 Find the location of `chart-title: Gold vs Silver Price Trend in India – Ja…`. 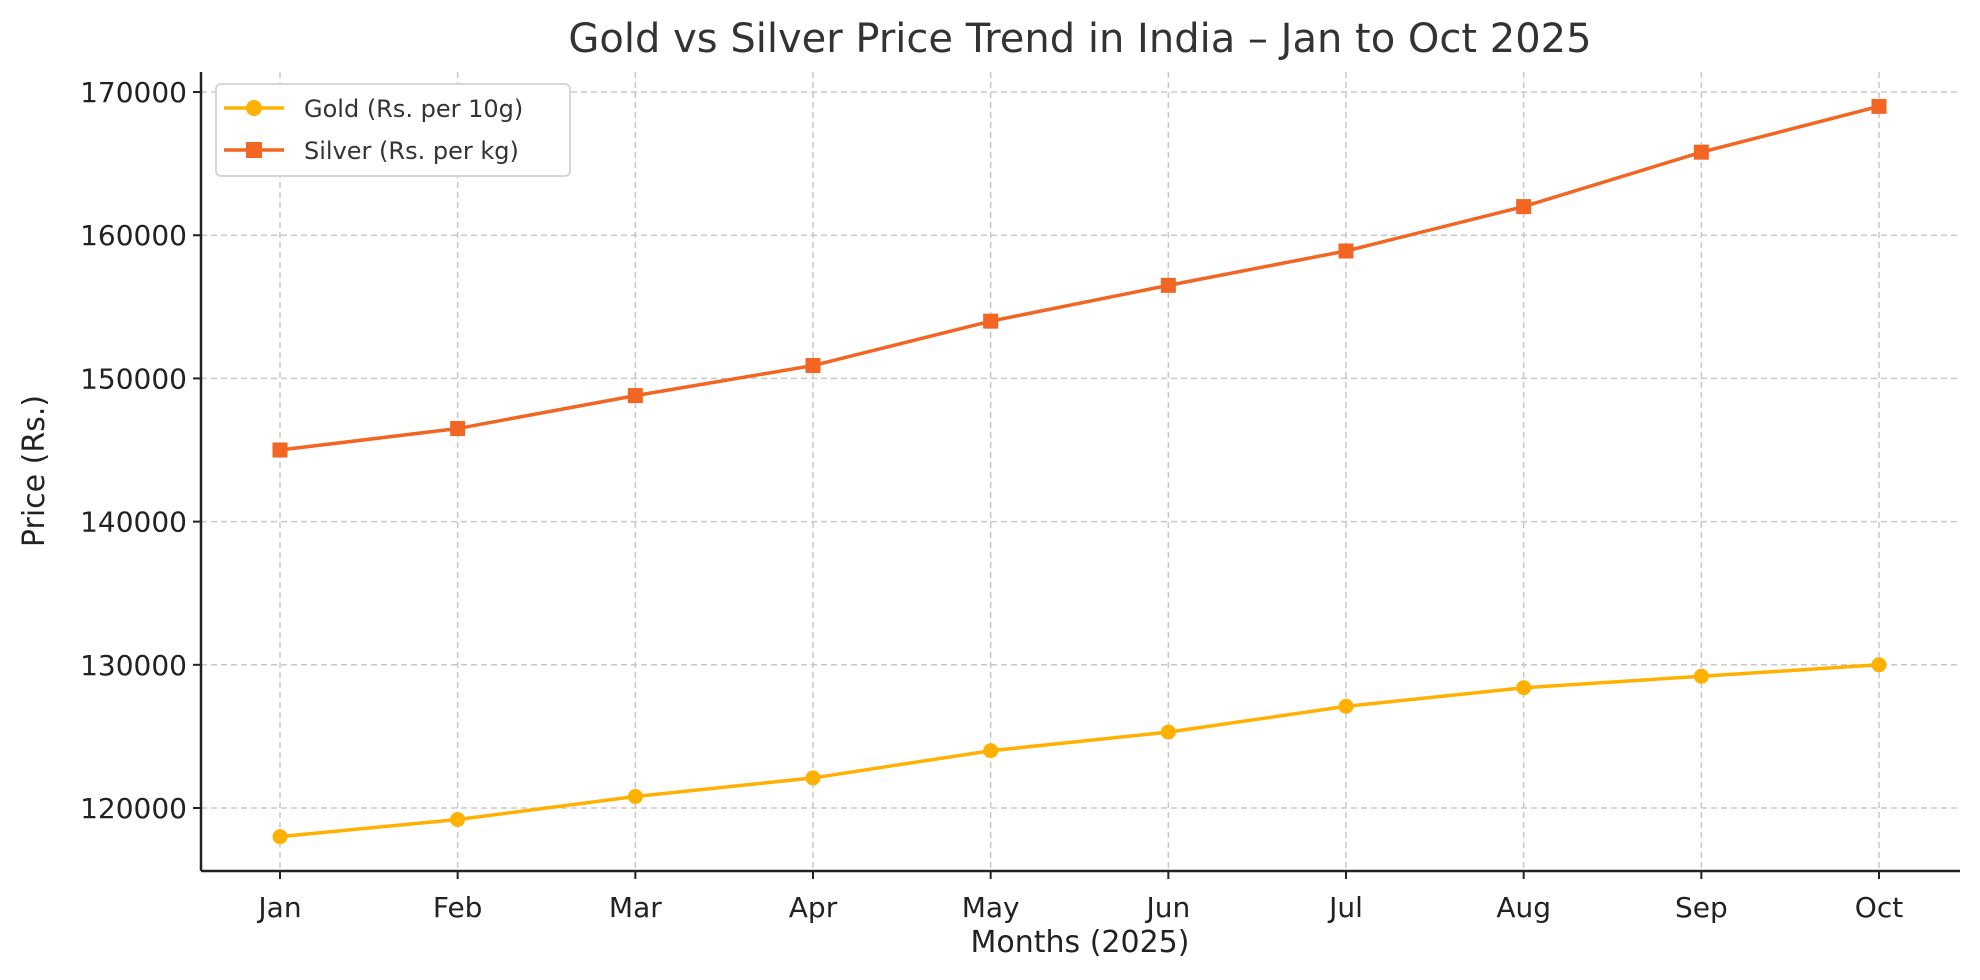

chart-title: Gold vs Silver Price Trend in India – Ja… is located at coordinates (1079, 39).